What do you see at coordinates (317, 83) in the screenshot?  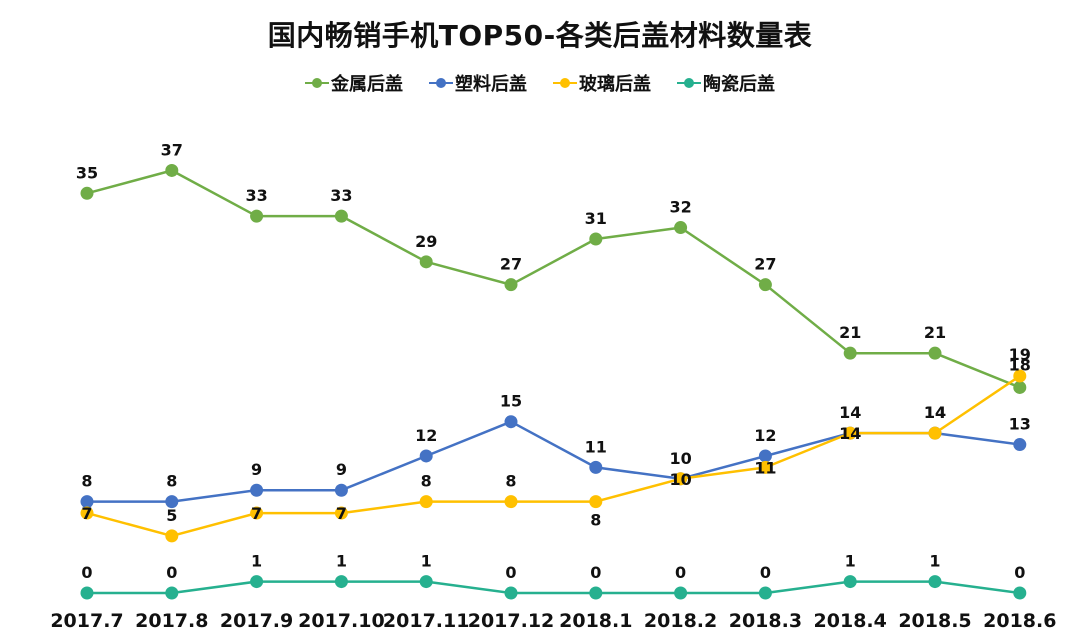 I see `legend-swatch-metal` at bounding box center [317, 83].